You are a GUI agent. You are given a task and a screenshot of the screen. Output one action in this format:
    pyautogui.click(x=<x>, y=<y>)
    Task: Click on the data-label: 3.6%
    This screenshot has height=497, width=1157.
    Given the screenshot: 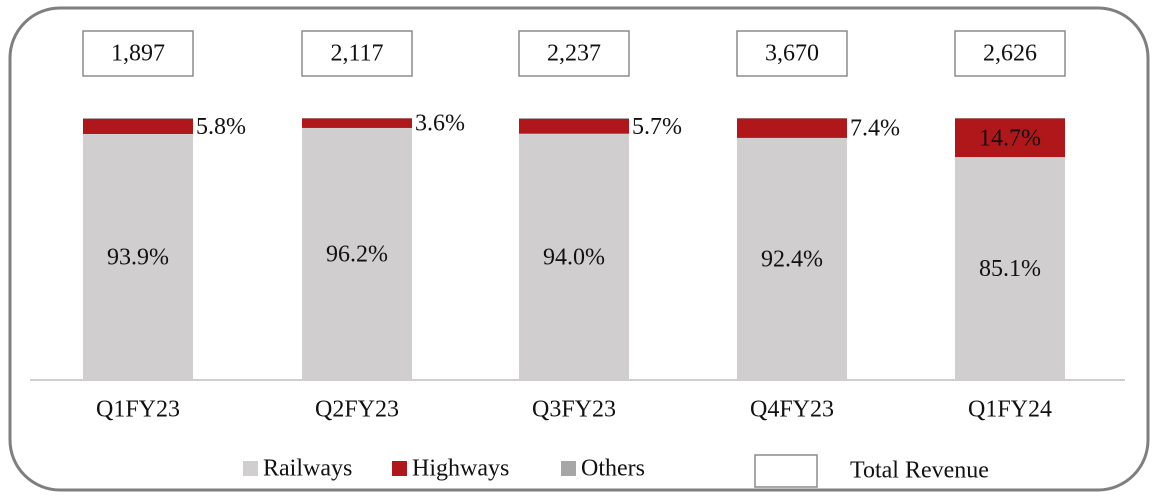 What is the action you would take?
    pyautogui.click(x=440, y=124)
    